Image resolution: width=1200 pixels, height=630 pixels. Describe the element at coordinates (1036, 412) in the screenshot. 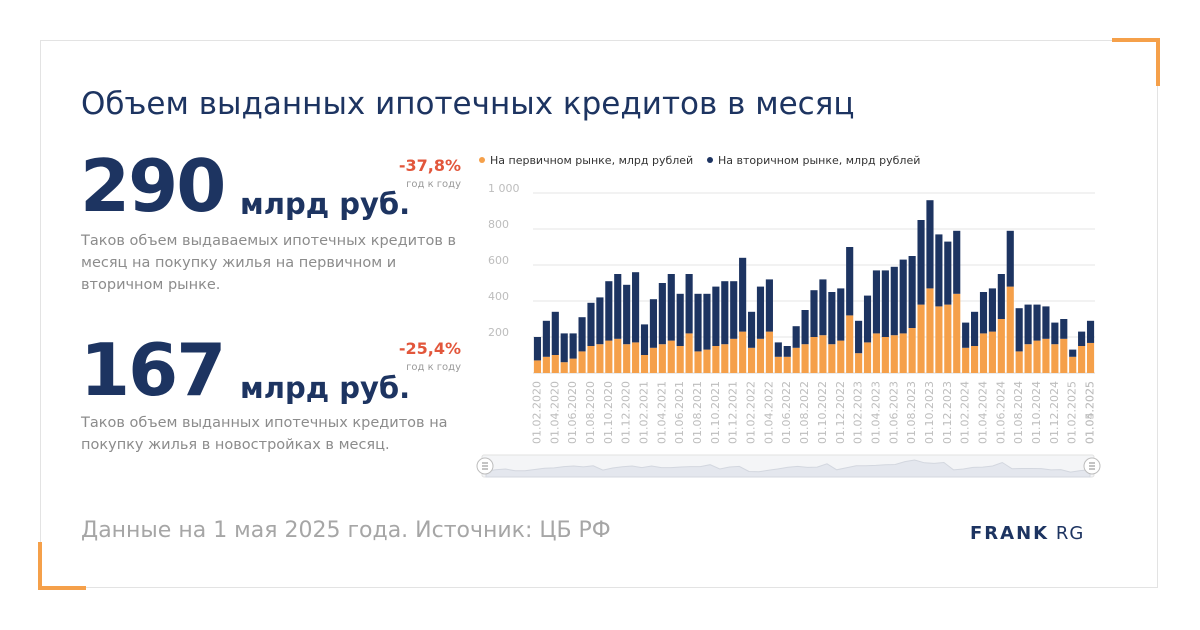

I see `x-tick-label: 01.10.2024` at that location.